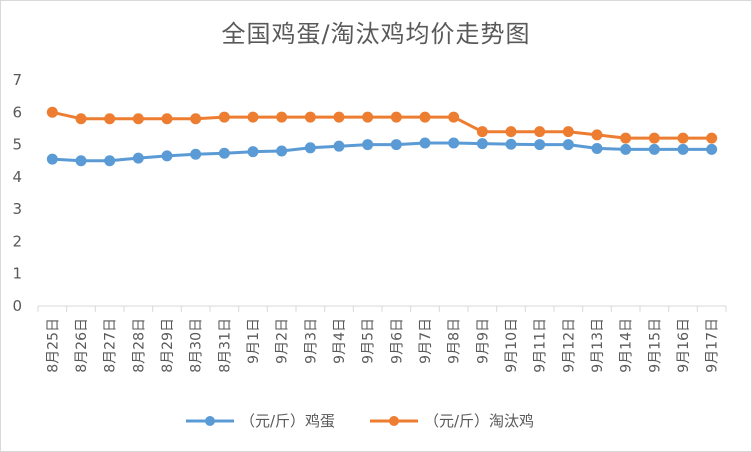 The width and height of the screenshot is (752, 452). What do you see at coordinates (17, 241) in the screenshot?
I see `y-tick-label: 2` at bounding box center [17, 241].